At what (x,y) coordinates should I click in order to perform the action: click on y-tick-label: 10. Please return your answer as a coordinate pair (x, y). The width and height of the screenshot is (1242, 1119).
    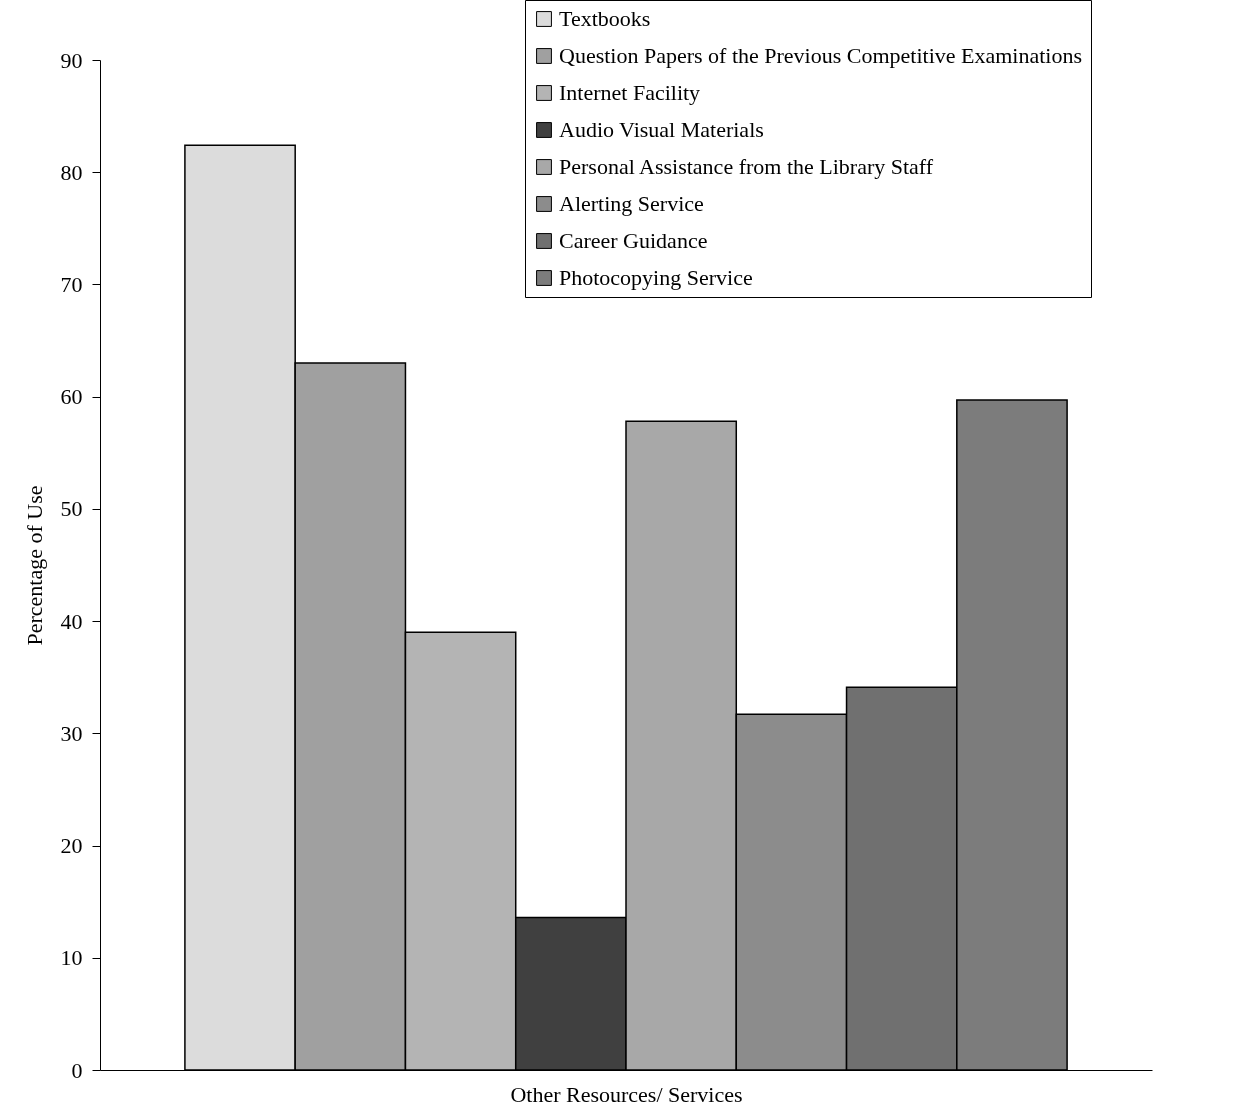
    Looking at the image, I should click on (71, 958).